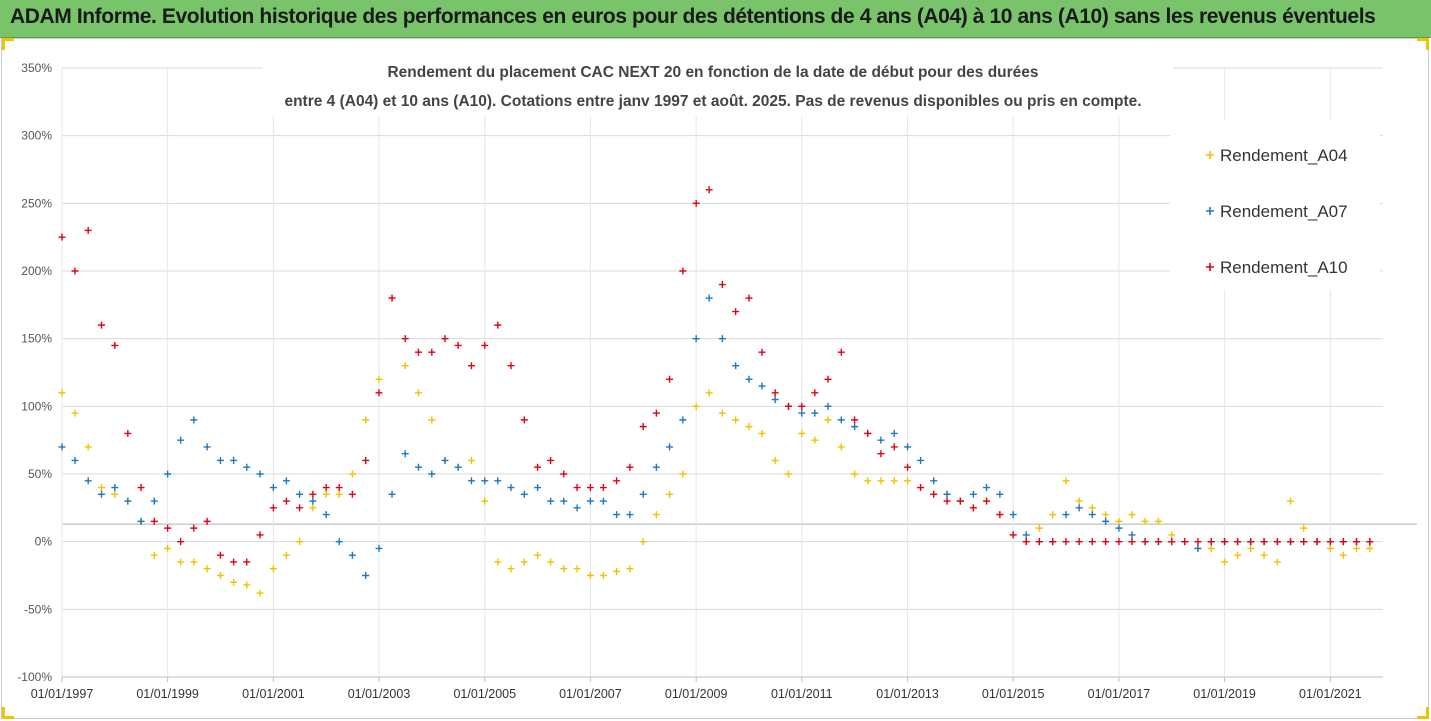 This screenshot has height=721, width=1431. Describe the element at coordinates (34, 677) in the screenshot. I see `y-tick-label: -100%` at that location.